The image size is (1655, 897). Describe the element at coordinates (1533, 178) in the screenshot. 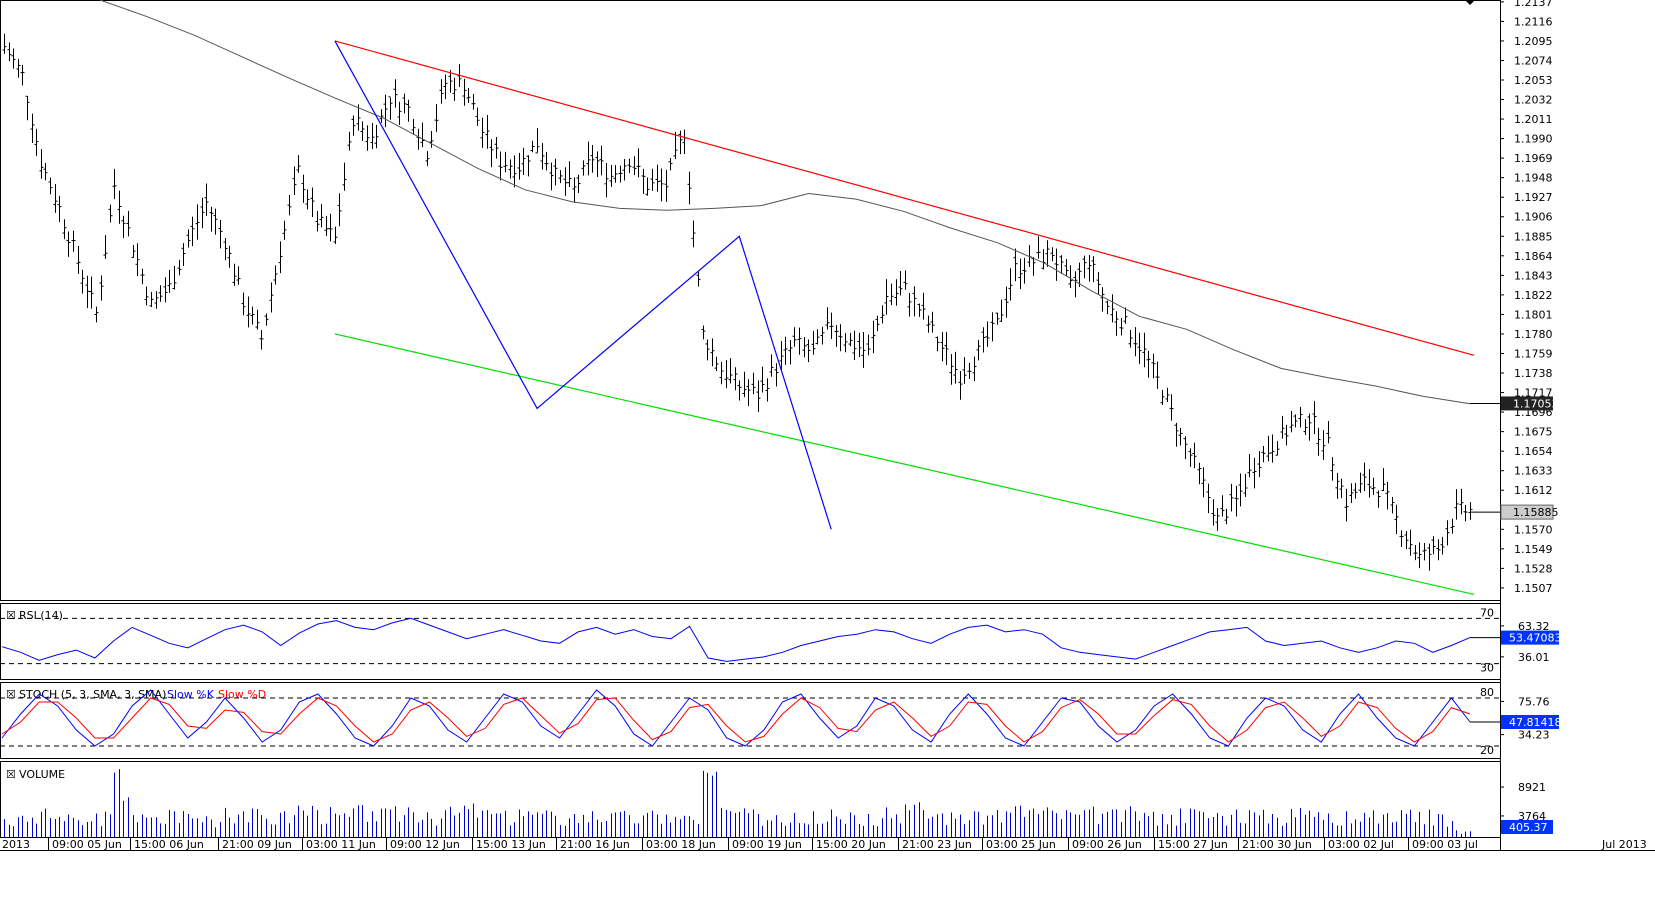

I see `price-y-tick-label: 1.1948` at that location.